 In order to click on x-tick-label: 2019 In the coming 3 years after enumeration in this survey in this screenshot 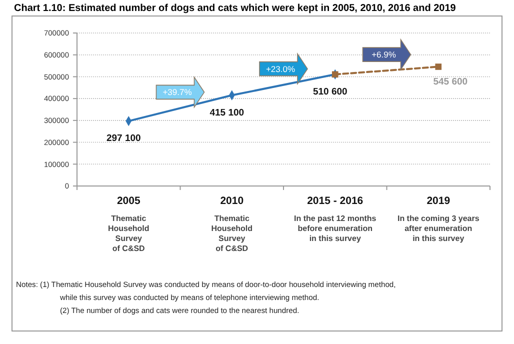, I will do `click(438, 219)`.